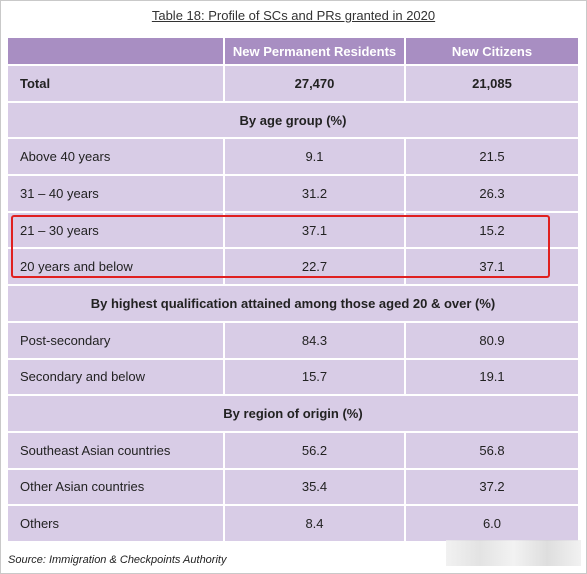  I want to click on row-citizens-value: 37.2, so click(491, 487).